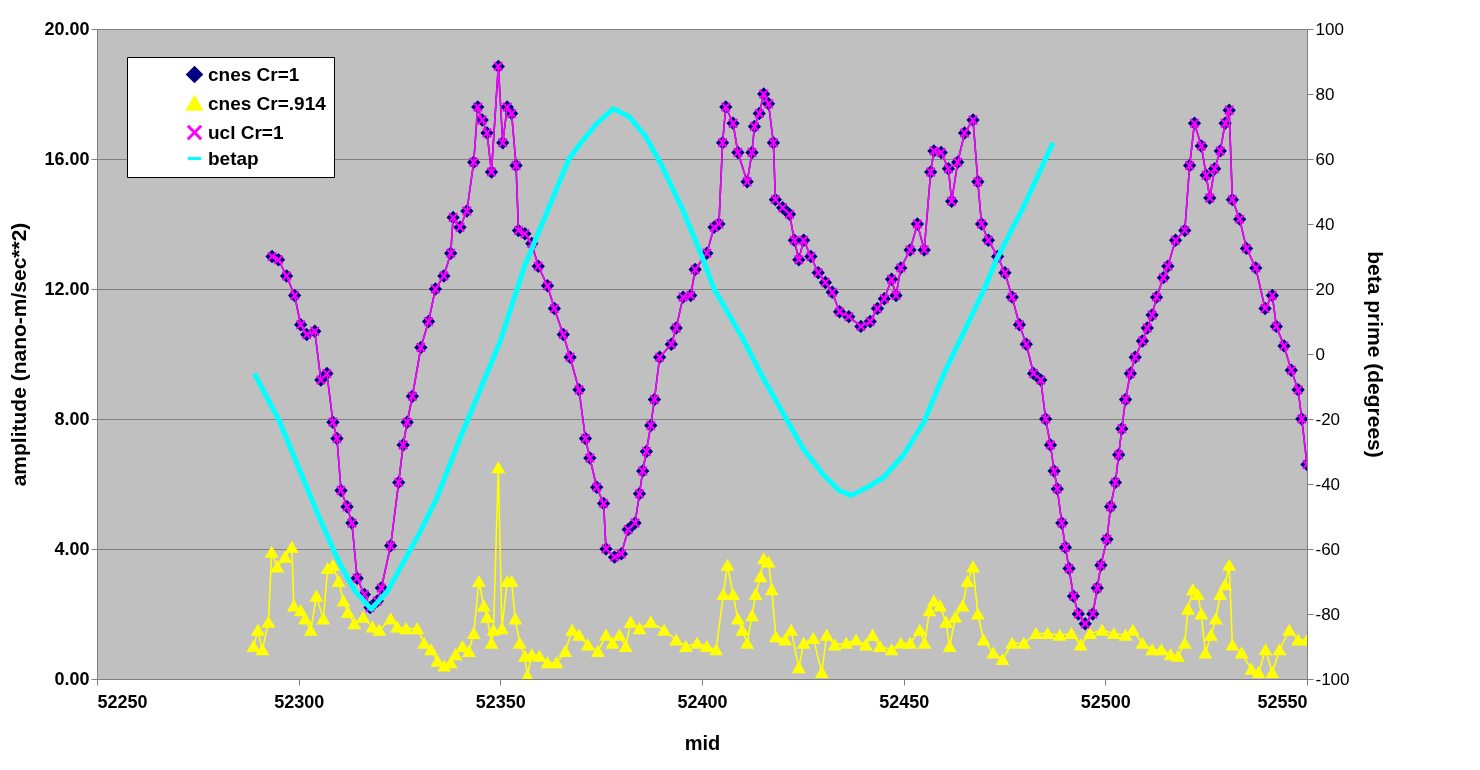 The height and width of the screenshot is (770, 1480). Describe the element at coordinates (1320, 354) in the screenshot. I see `y2-tick-label: 0` at that location.